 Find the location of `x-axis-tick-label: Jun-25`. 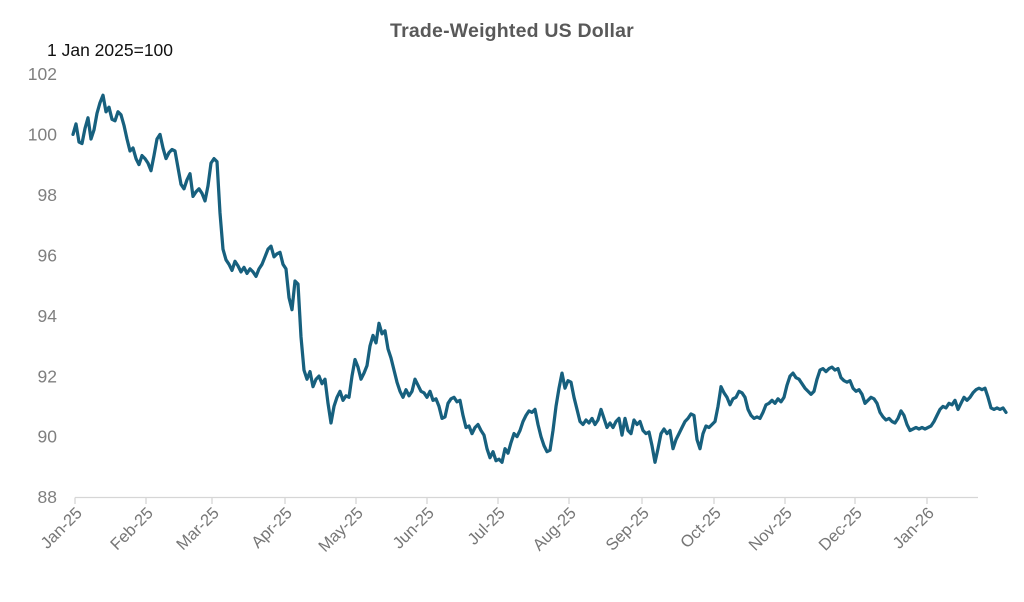

x-axis-tick-label: Jun-25 is located at coordinates (413, 528).